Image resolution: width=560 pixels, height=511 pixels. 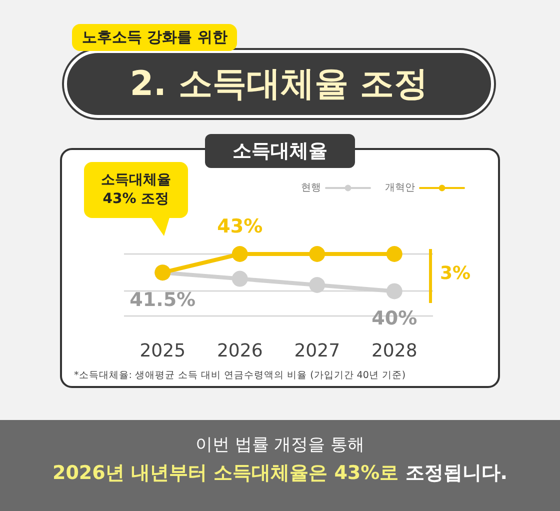 What do you see at coordinates (456, 473) in the screenshot?
I see `text: 조정됩니다.` at bounding box center [456, 473].